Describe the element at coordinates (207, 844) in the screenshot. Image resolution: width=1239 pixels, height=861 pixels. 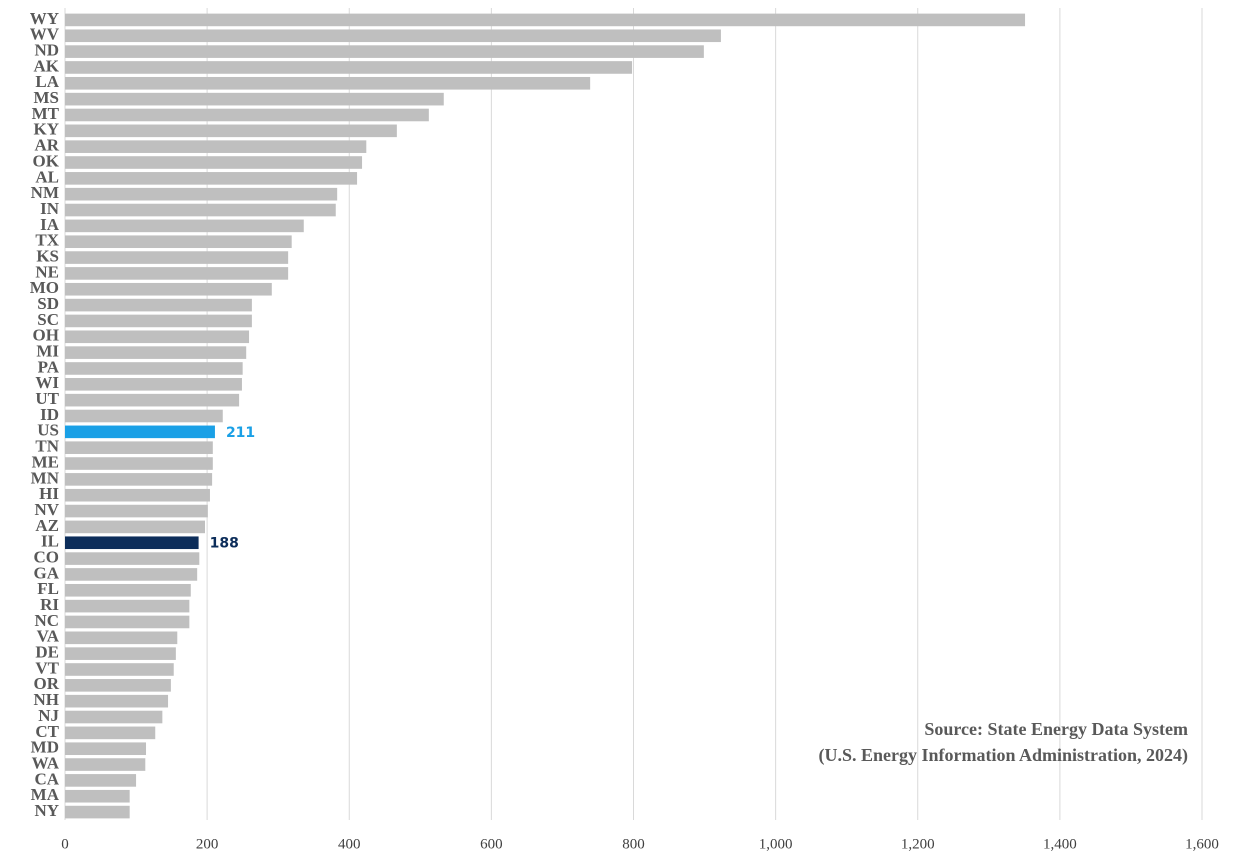
I see `x-tick-label: 200` at that location.